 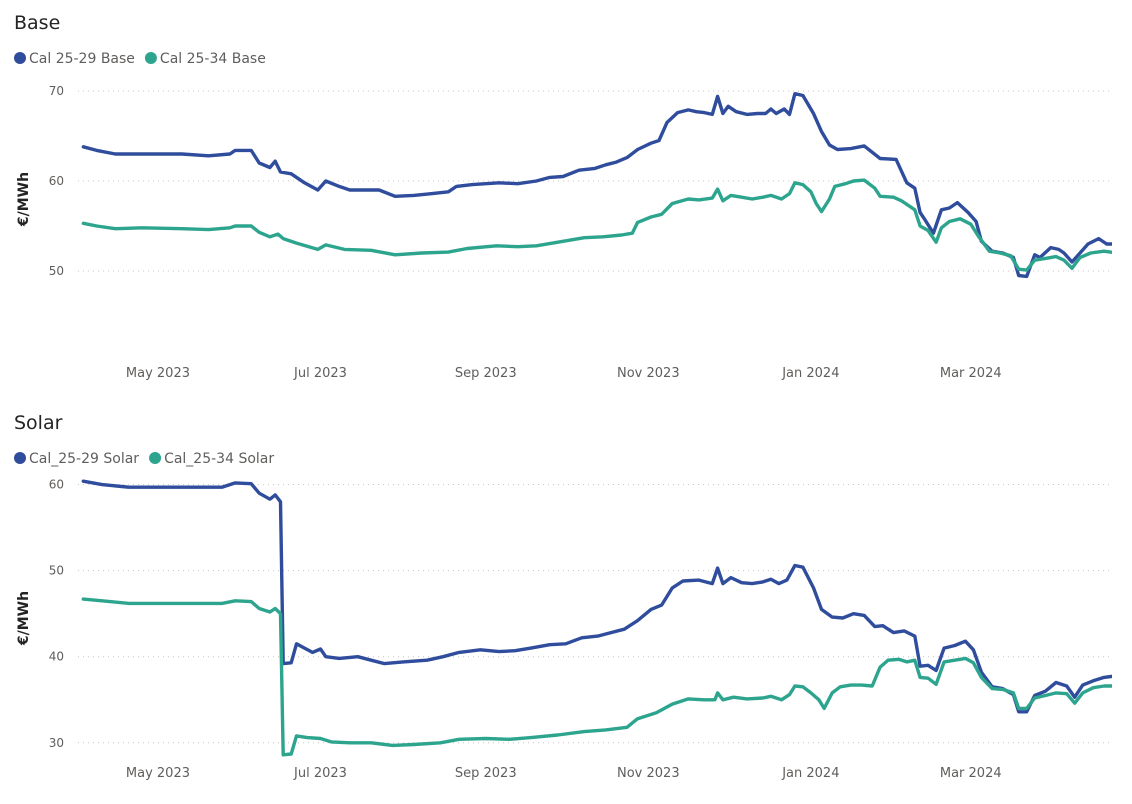 I want to click on y-tick-label: 40, so click(x=56, y=657).